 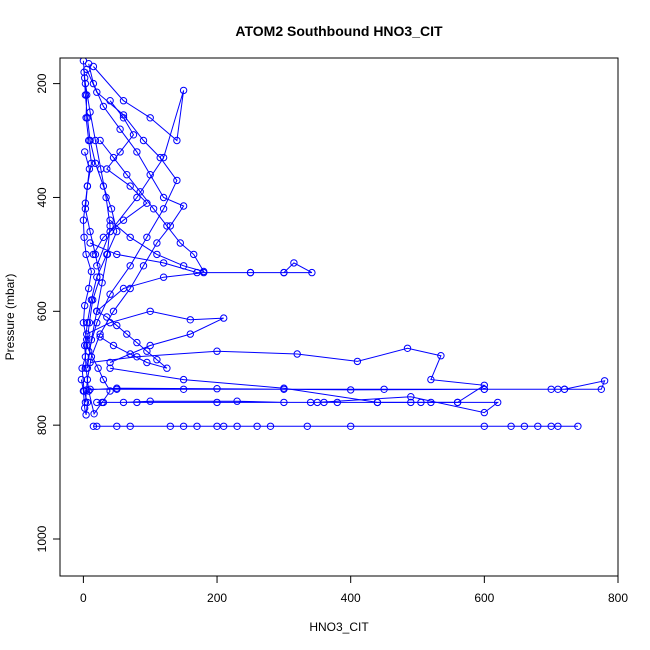 What do you see at coordinates (484, 598) in the screenshot?
I see `x-tick-label: 600` at bounding box center [484, 598].